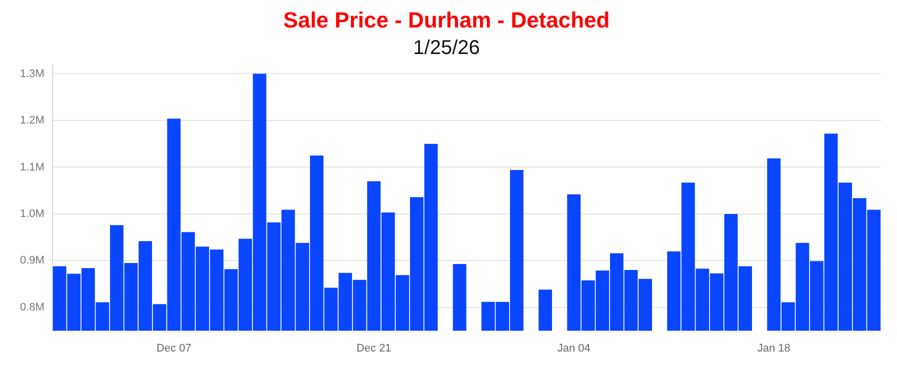 The image size is (897, 366). Describe the element at coordinates (32, 307) in the screenshot. I see `y-tick-label: 0.8M` at that location.